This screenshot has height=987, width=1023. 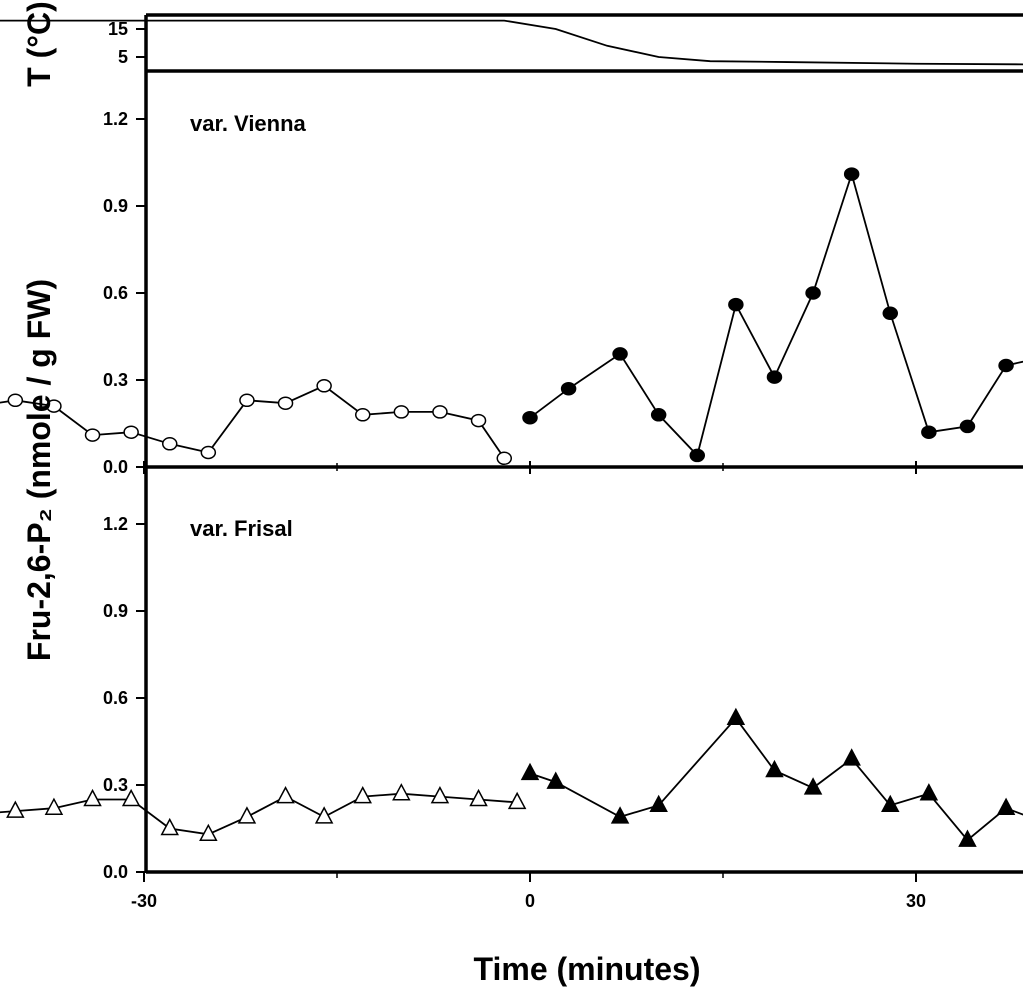 I want to click on vienna-y-tick-label: 0.3, so click(x=115, y=380).